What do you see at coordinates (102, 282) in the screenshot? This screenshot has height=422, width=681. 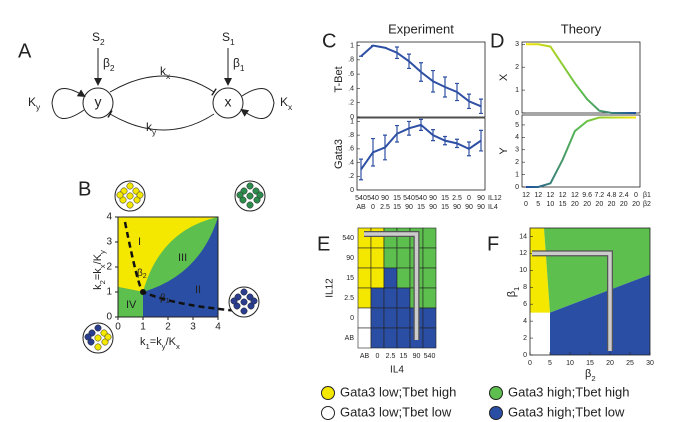 I see `subscript: 2` at bounding box center [102, 282].